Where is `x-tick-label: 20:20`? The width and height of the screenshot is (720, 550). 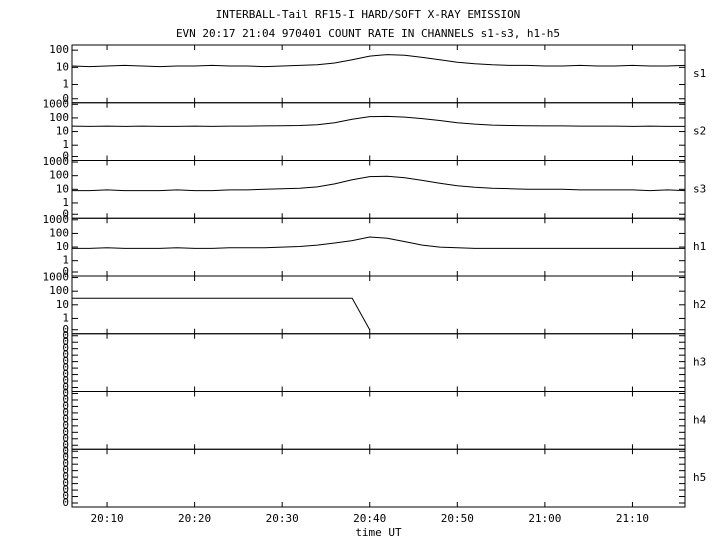 x-tick-label: 20:20 is located at coordinates (194, 518).